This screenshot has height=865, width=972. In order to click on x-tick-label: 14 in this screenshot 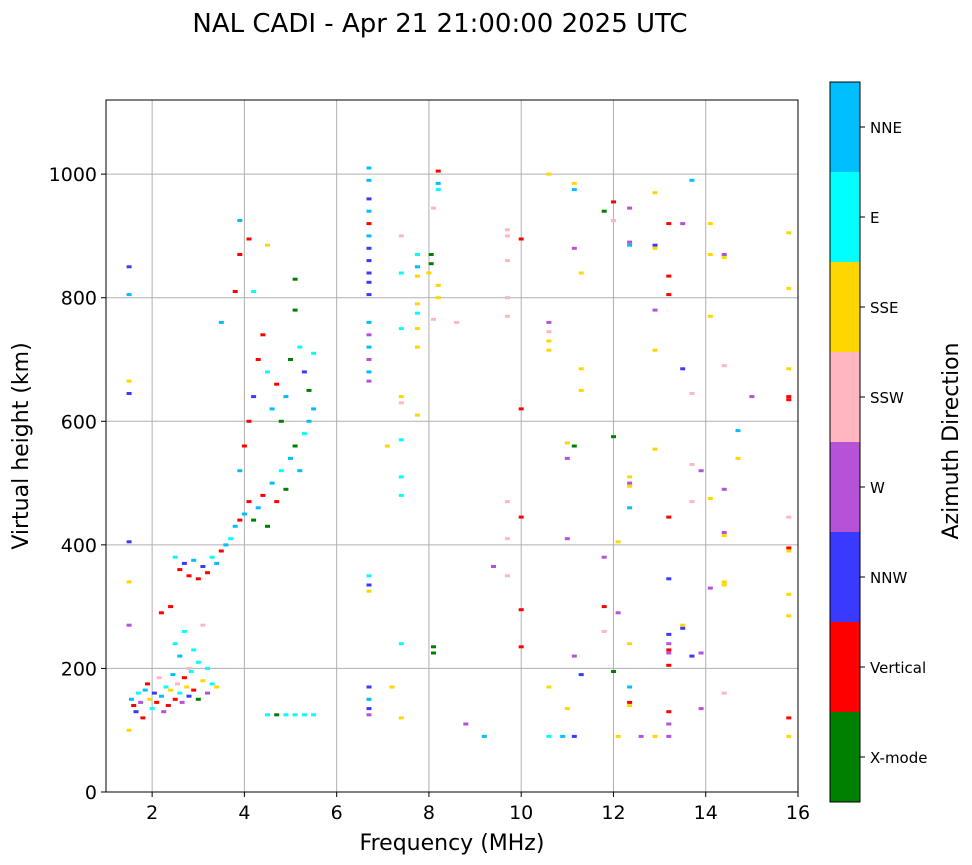, I will do `click(706, 813)`.